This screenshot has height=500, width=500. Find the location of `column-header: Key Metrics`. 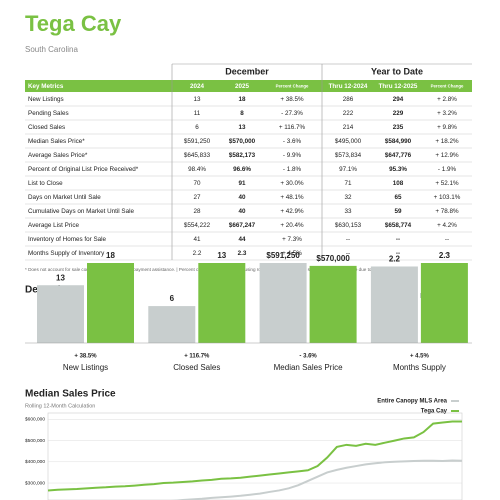

column-header: Key Metrics is located at coordinates (46, 86).